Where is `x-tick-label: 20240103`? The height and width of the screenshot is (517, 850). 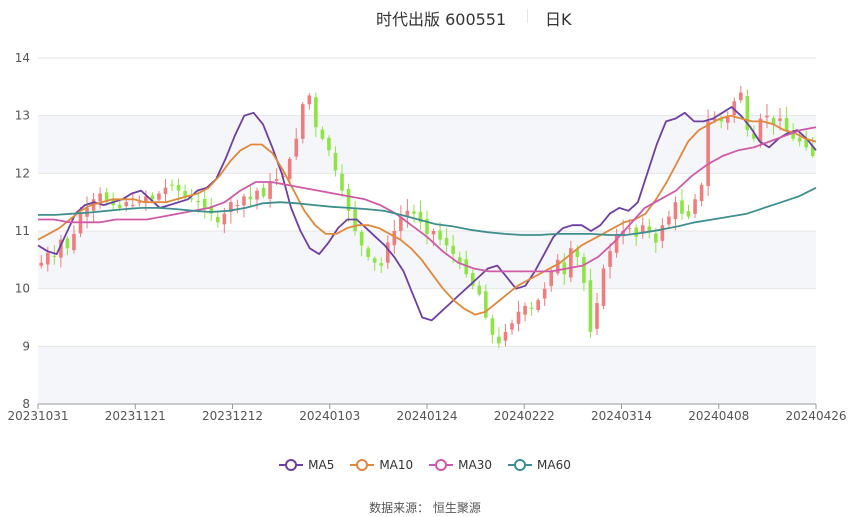
x-tick-label: 20240103 is located at coordinates (329, 416).